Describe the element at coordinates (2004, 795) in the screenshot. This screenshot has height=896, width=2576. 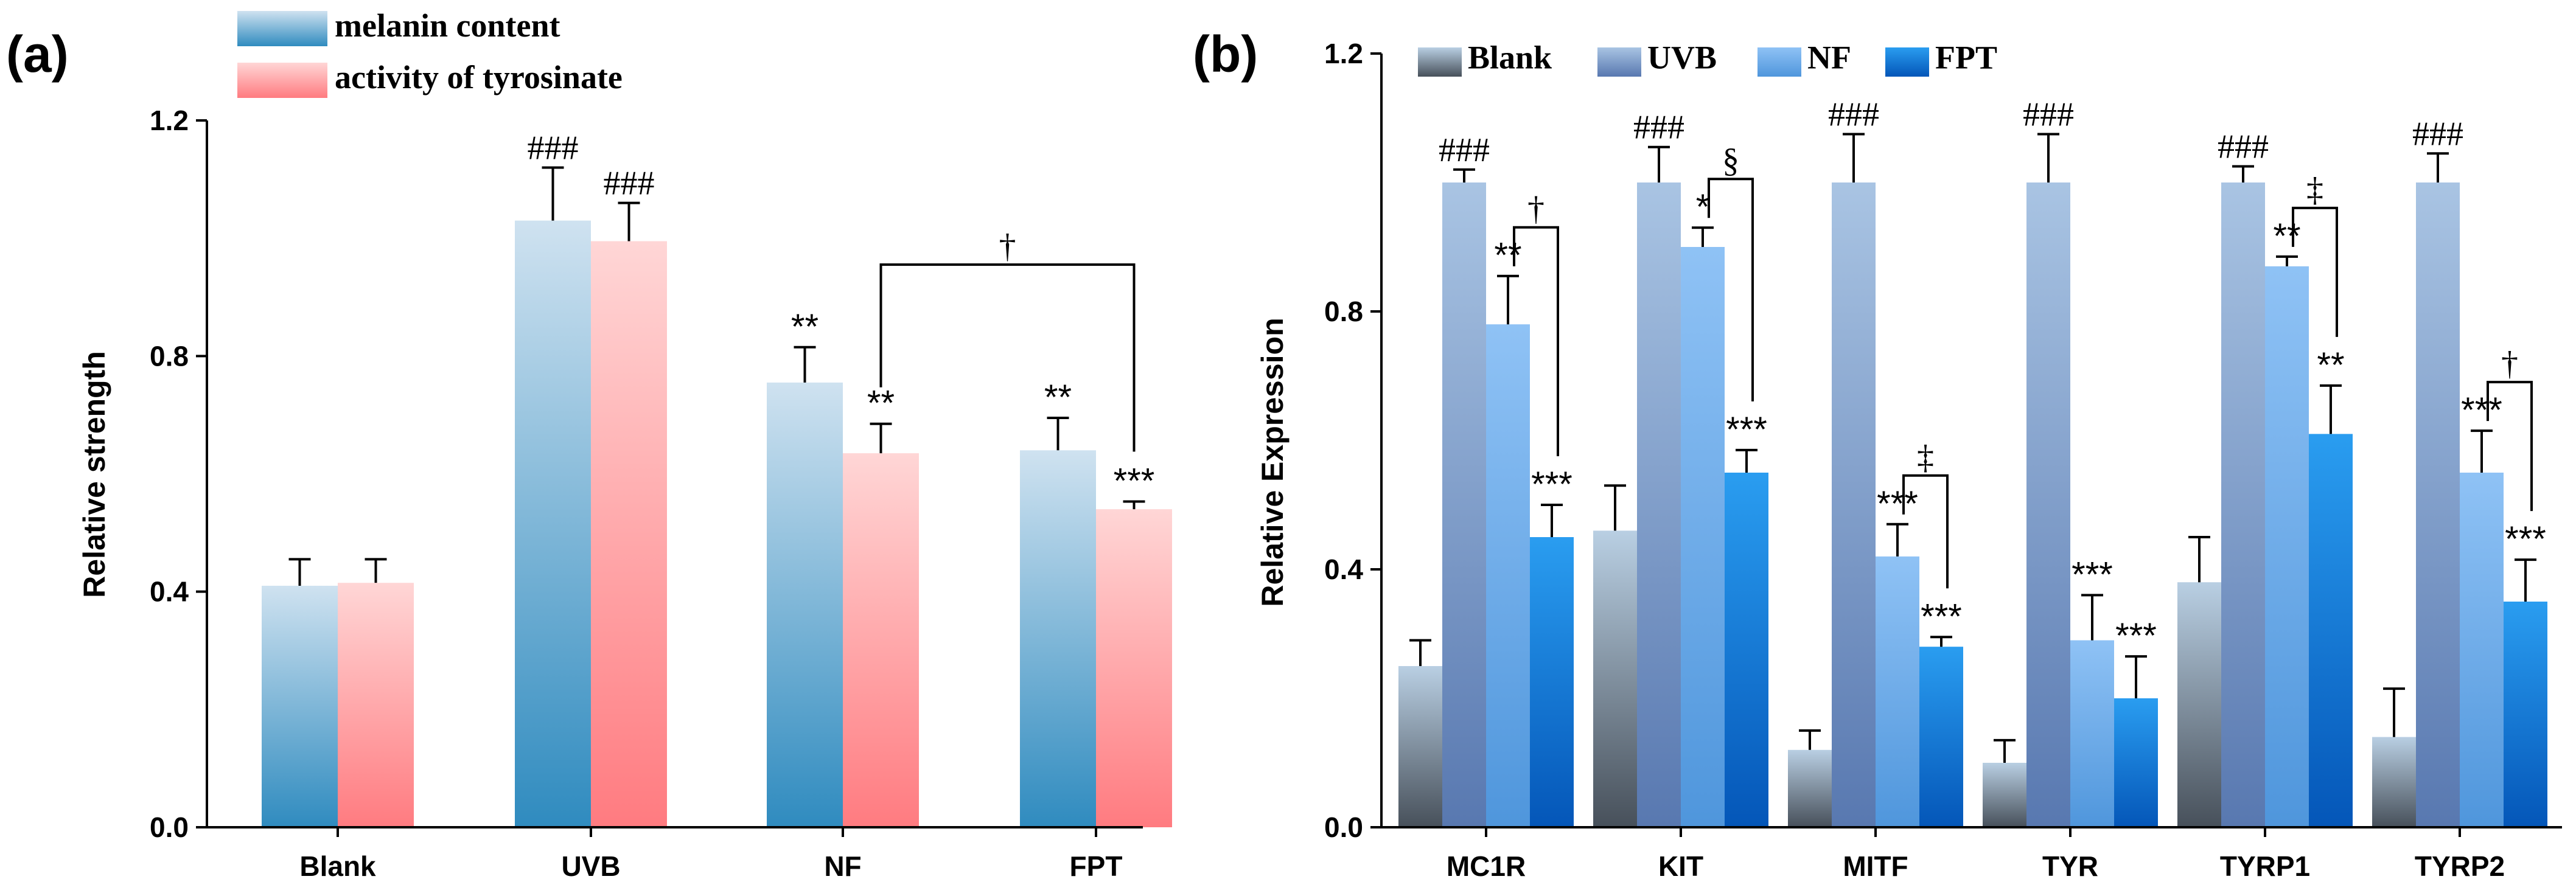
I see `bar-blank-tyr` at that location.